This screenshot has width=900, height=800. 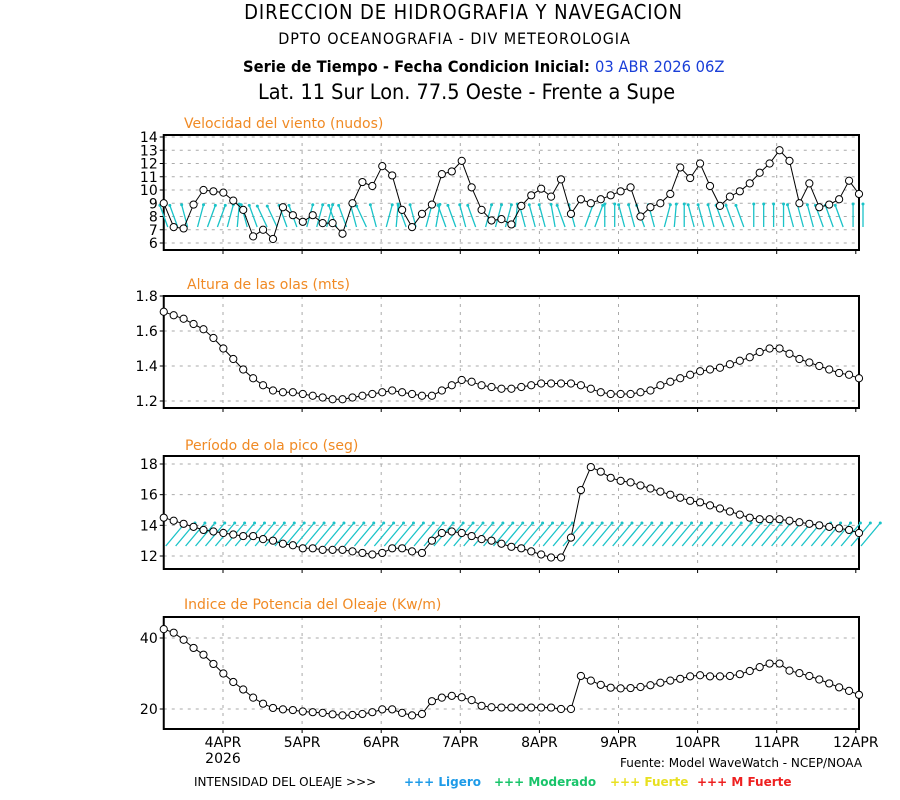 What do you see at coordinates (302, 743) in the screenshot?
I see `x-tick-label: 5APR` at bounding box center [302, 743].